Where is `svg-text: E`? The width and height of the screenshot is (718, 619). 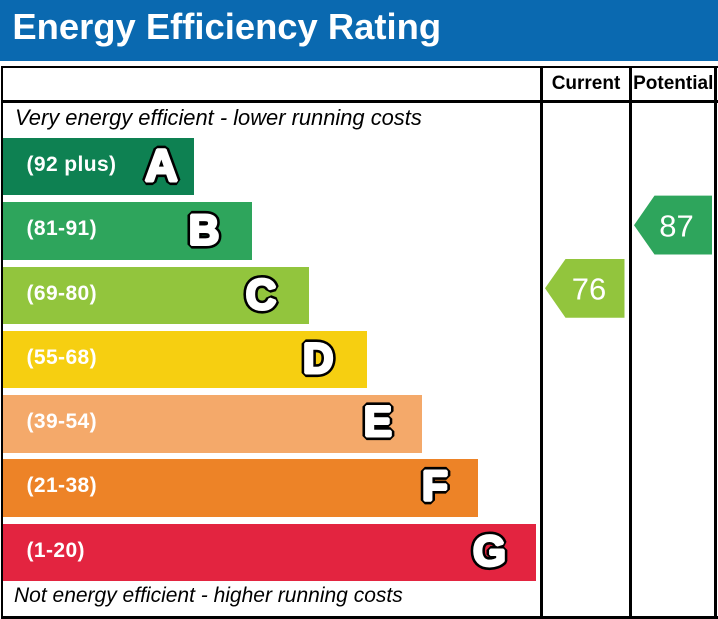 svg-text: E is located at coordinates (378, 421).